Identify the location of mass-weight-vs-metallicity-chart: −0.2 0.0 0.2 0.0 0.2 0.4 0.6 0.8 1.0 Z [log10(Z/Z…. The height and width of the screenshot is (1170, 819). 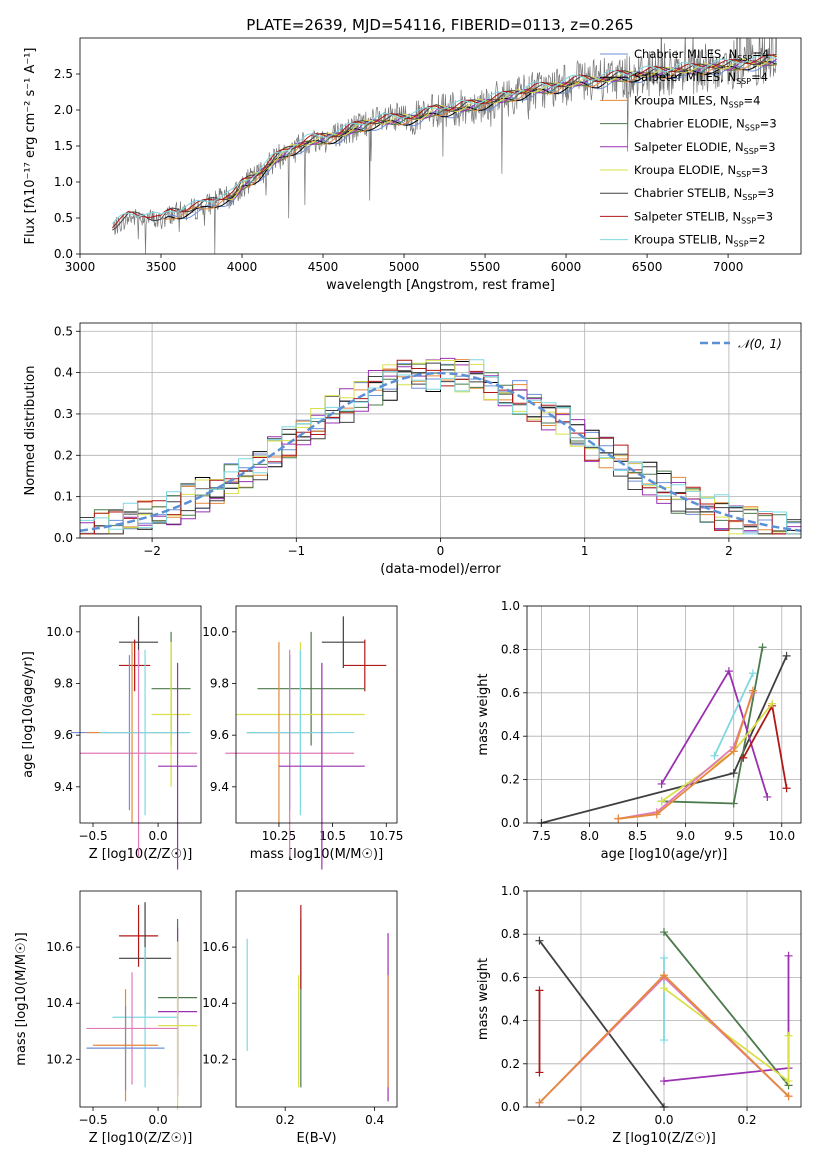
(639, 1015).